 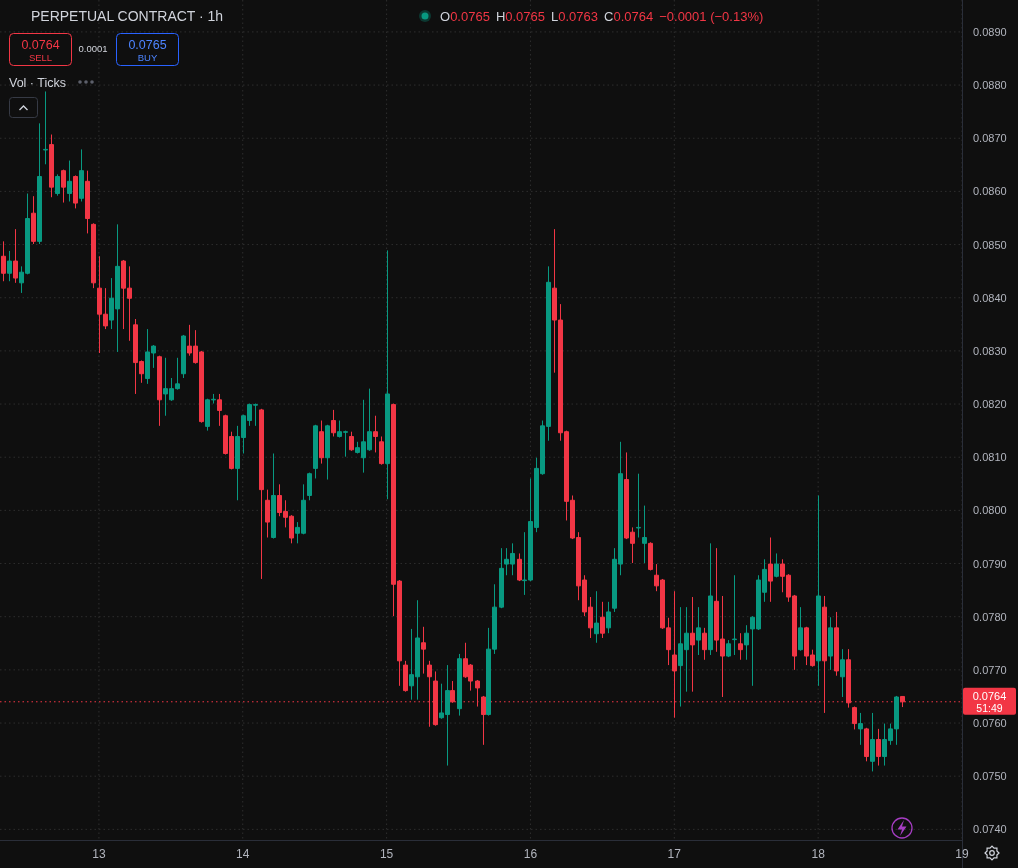 I want to click on x-tick-label: 17, so click(x=674, y=854).